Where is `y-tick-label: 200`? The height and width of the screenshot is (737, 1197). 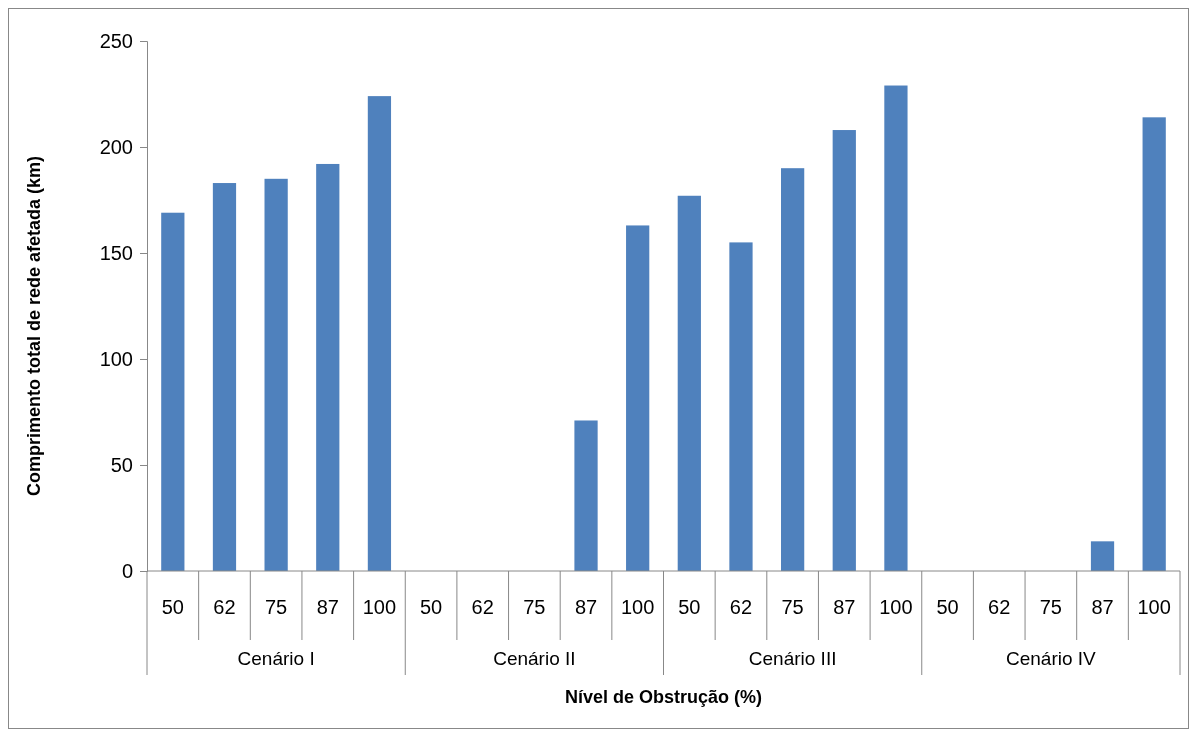
y-tick-label: 200 is located at coordinates (116, 146).